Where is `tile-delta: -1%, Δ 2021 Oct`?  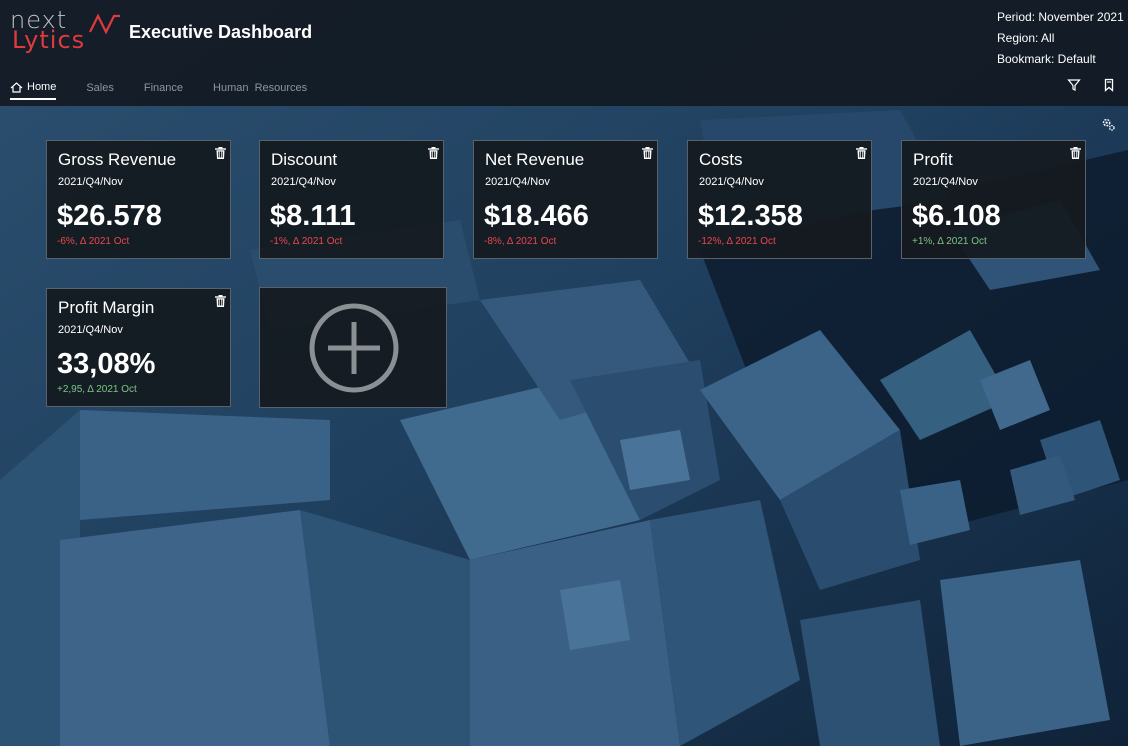 tile-delta: -1%, Δ 2021 Oct is located at coordinates (306, 241).